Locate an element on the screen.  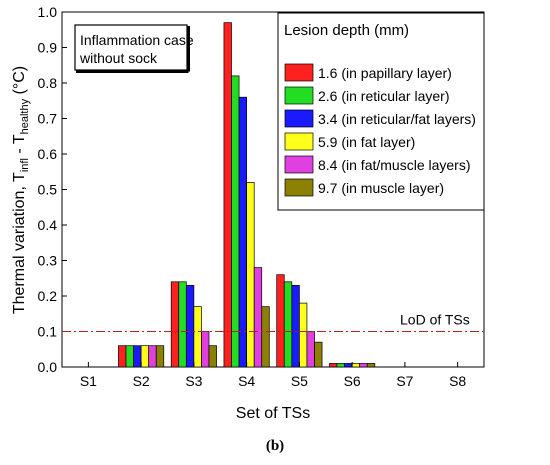
y-axis: 0.0 0.1 0.2 0.3 0.4 0.5 0.6 0.7 0.8 0.9 1.0 is located at coordinates (52, 189).